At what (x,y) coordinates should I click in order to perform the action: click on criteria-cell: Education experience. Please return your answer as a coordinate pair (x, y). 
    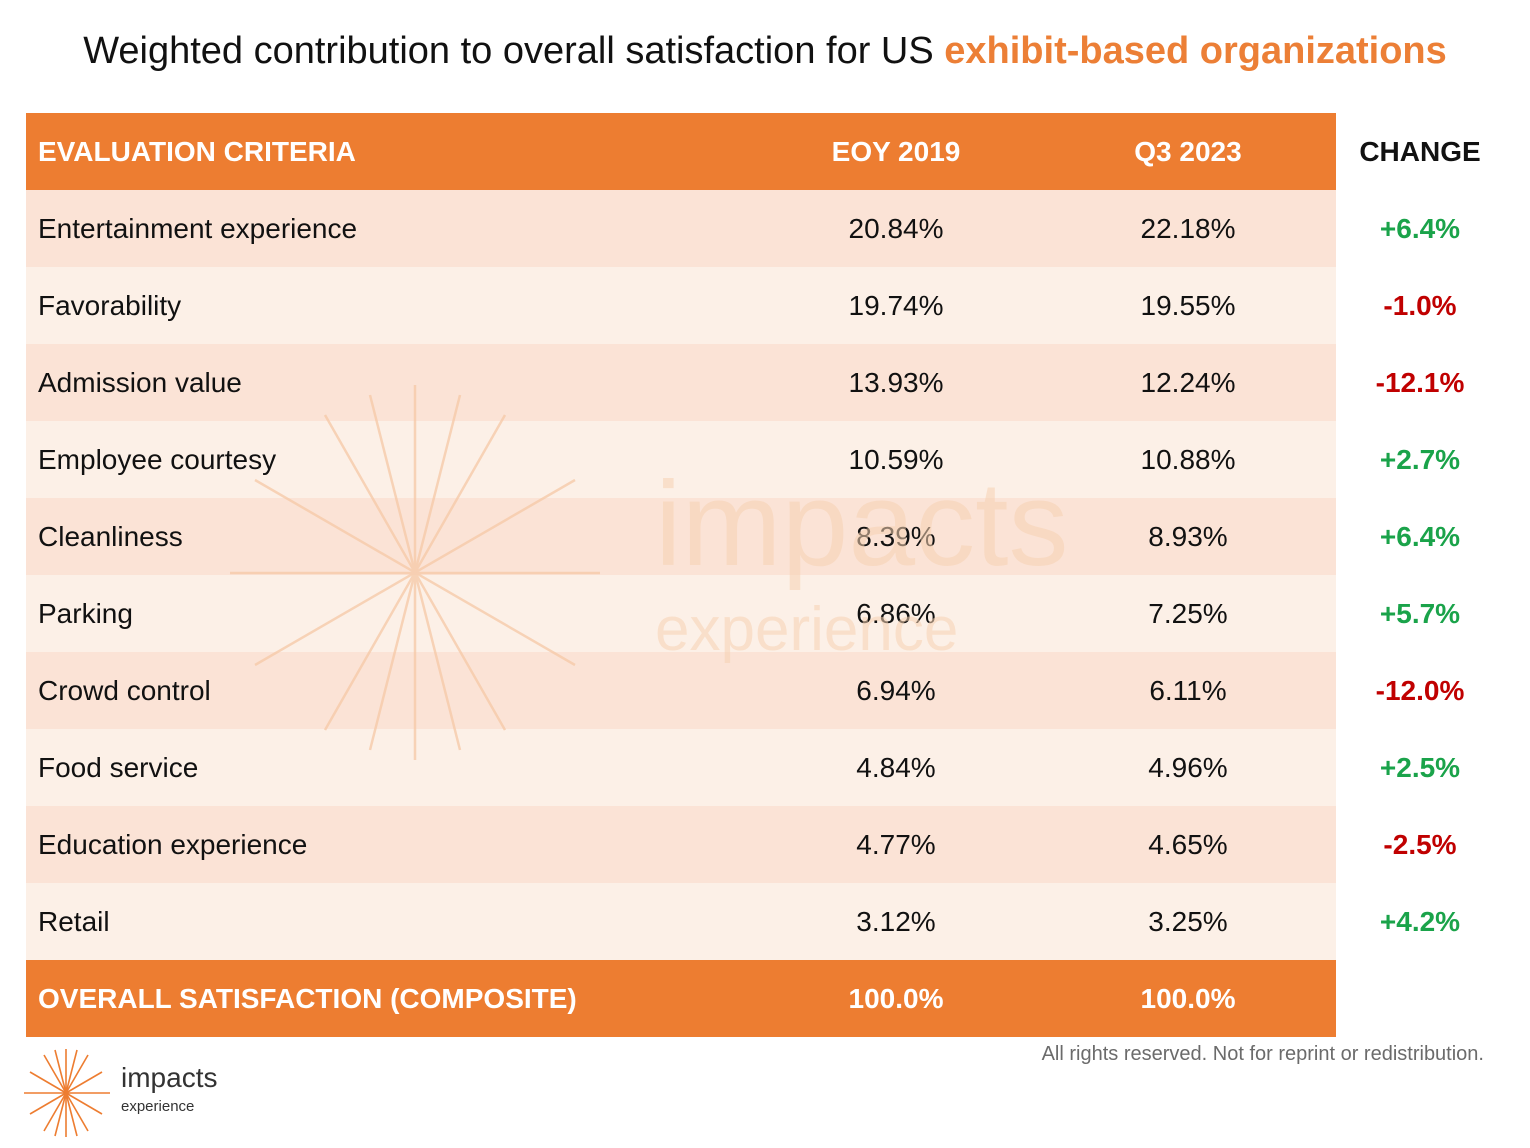
    Looking at the image, I should click on (173, 844).